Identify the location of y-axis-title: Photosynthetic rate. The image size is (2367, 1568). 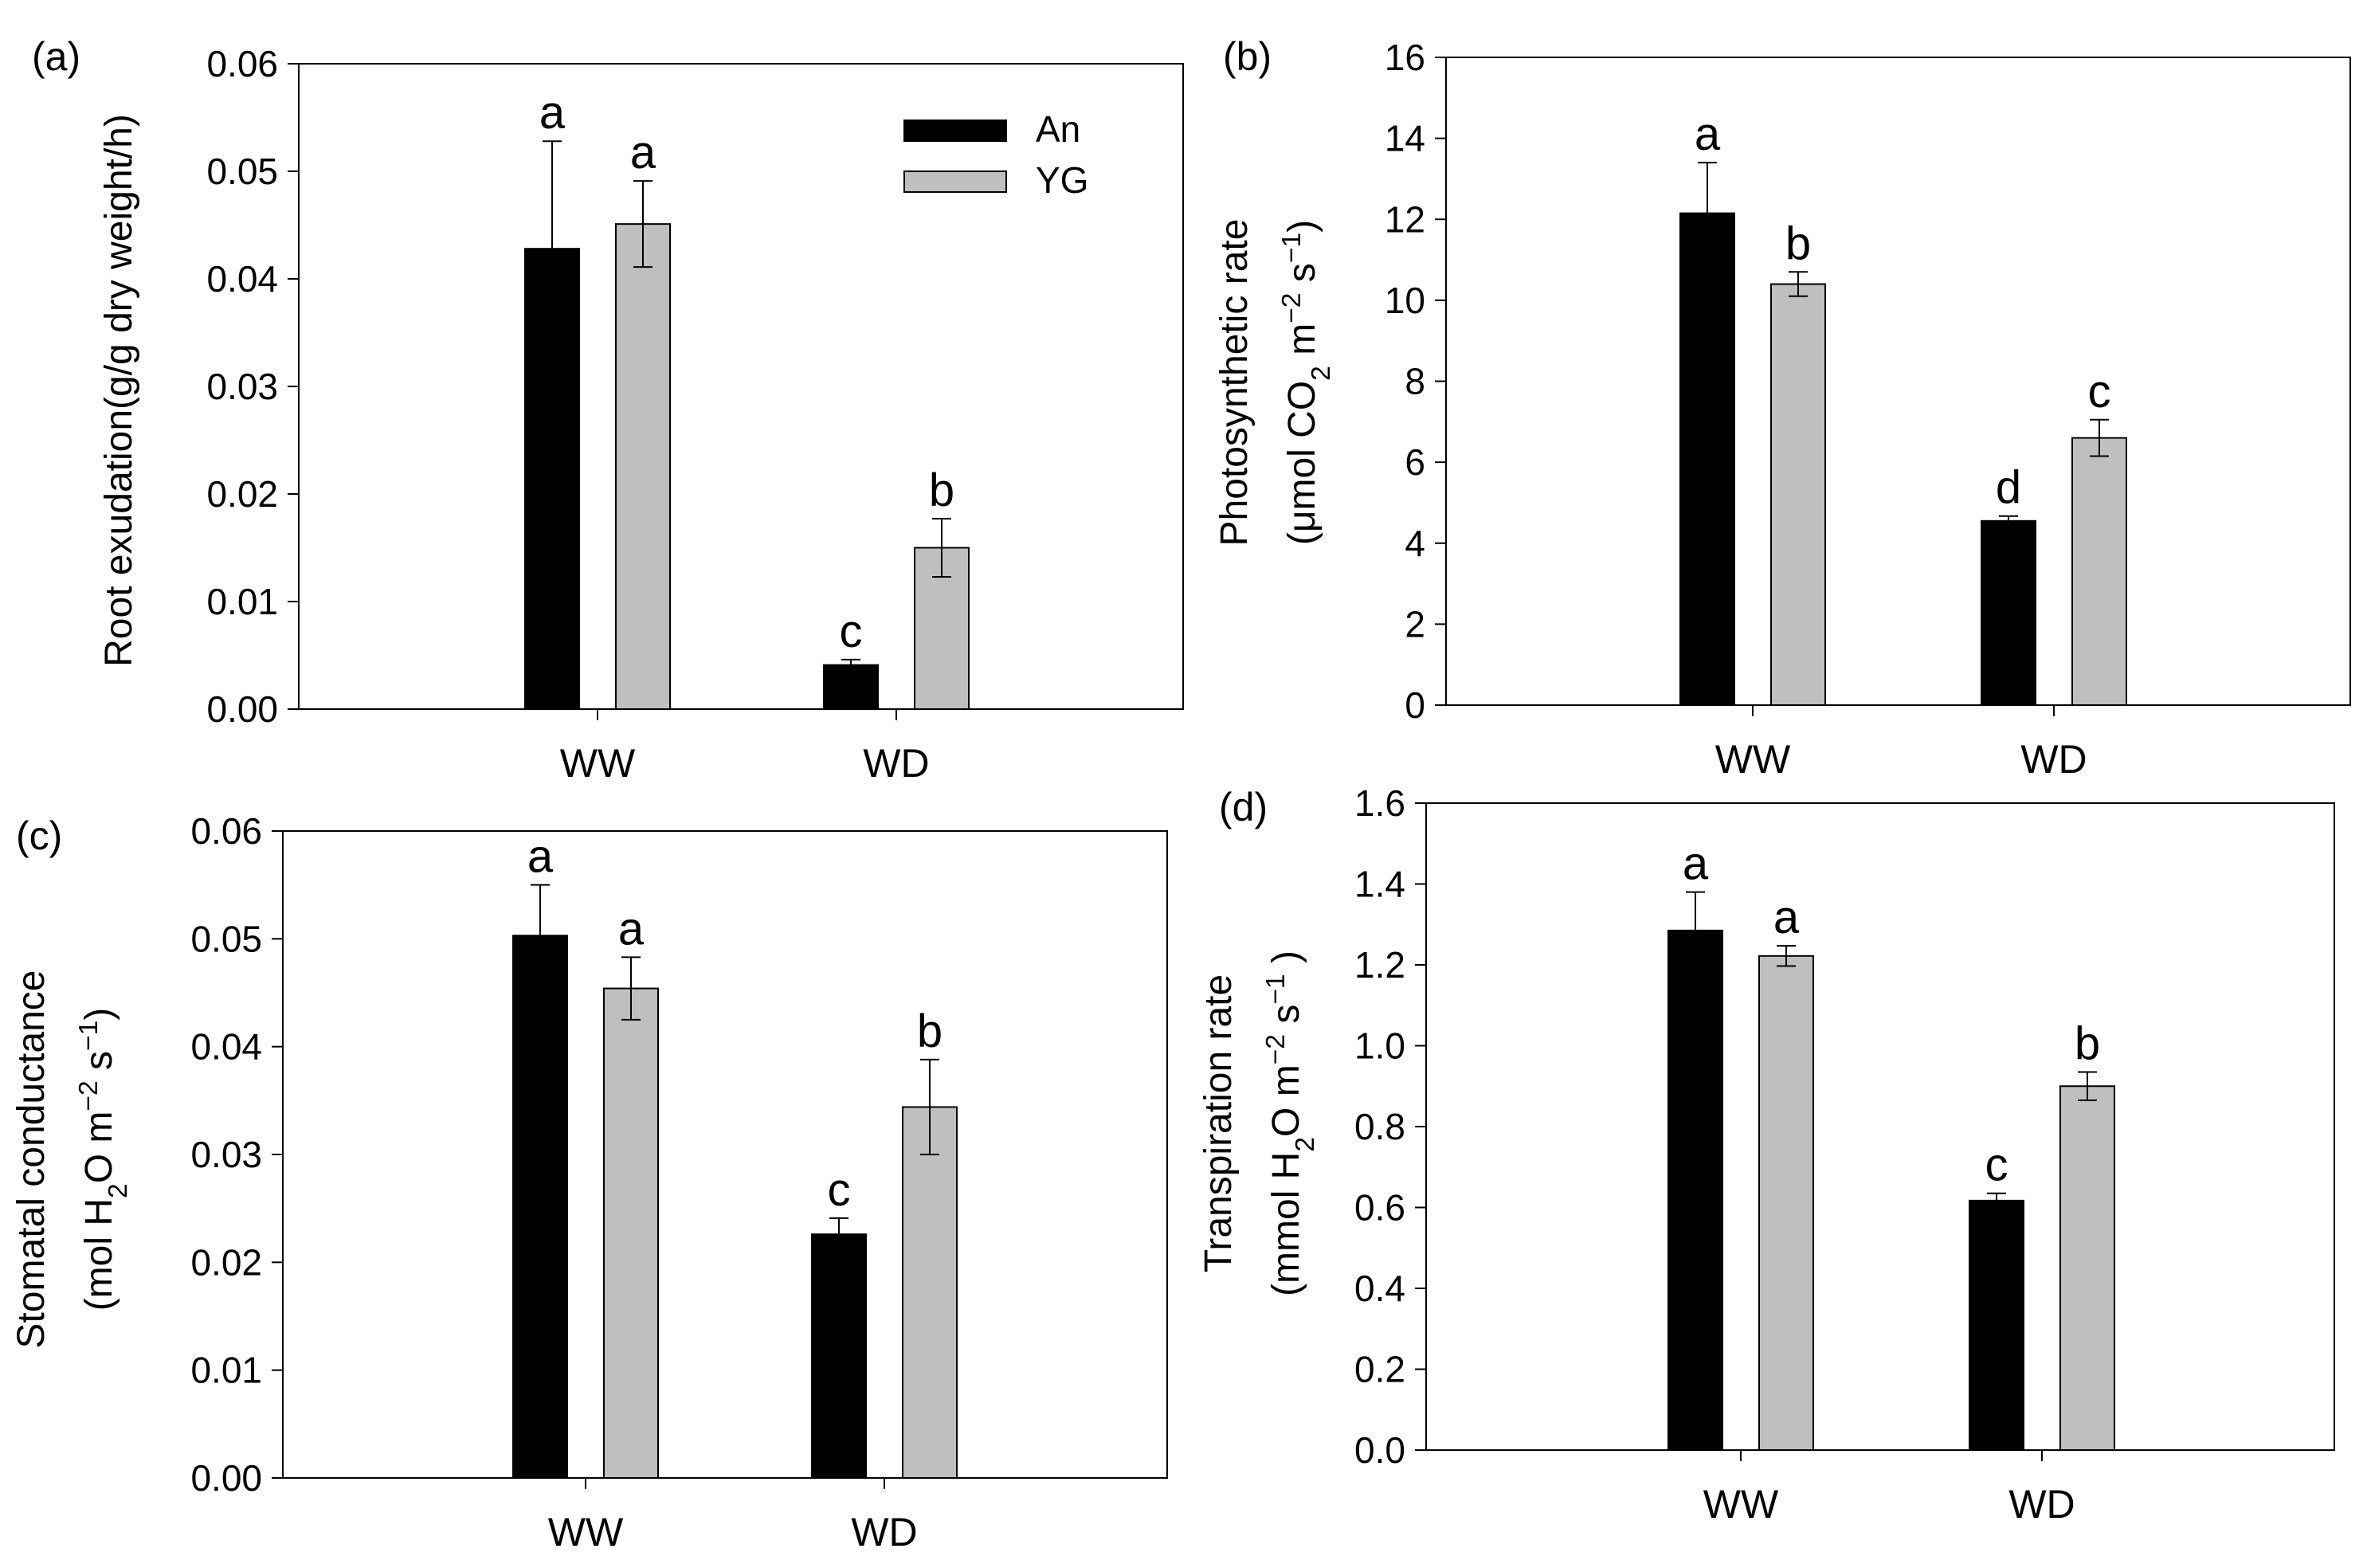
(1234, 383).